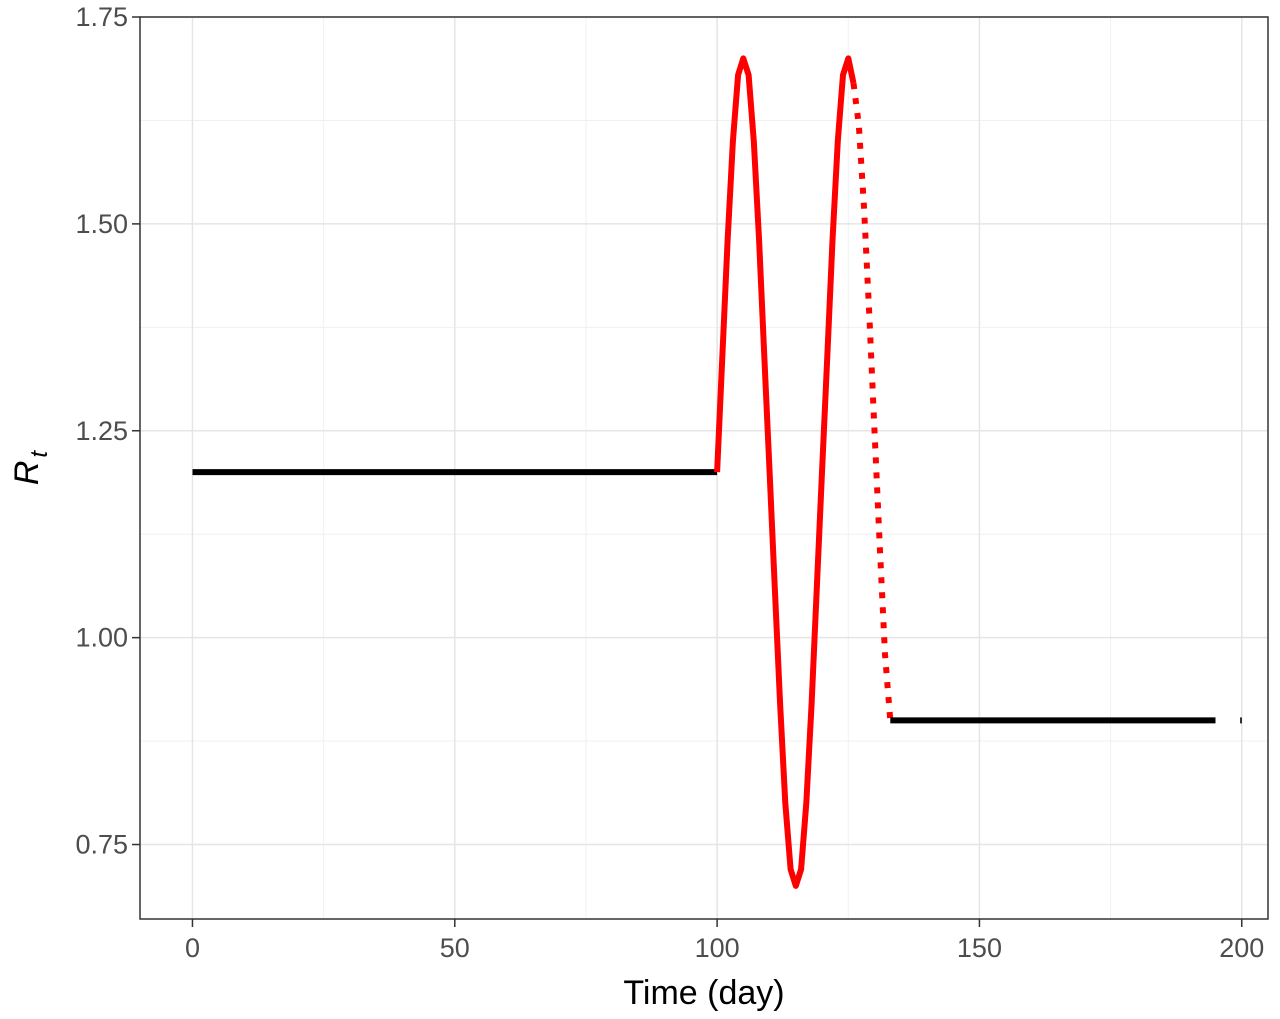 The image size is (1280, 1019). I want to click on x-tick-label: 0, so click(192, 948).